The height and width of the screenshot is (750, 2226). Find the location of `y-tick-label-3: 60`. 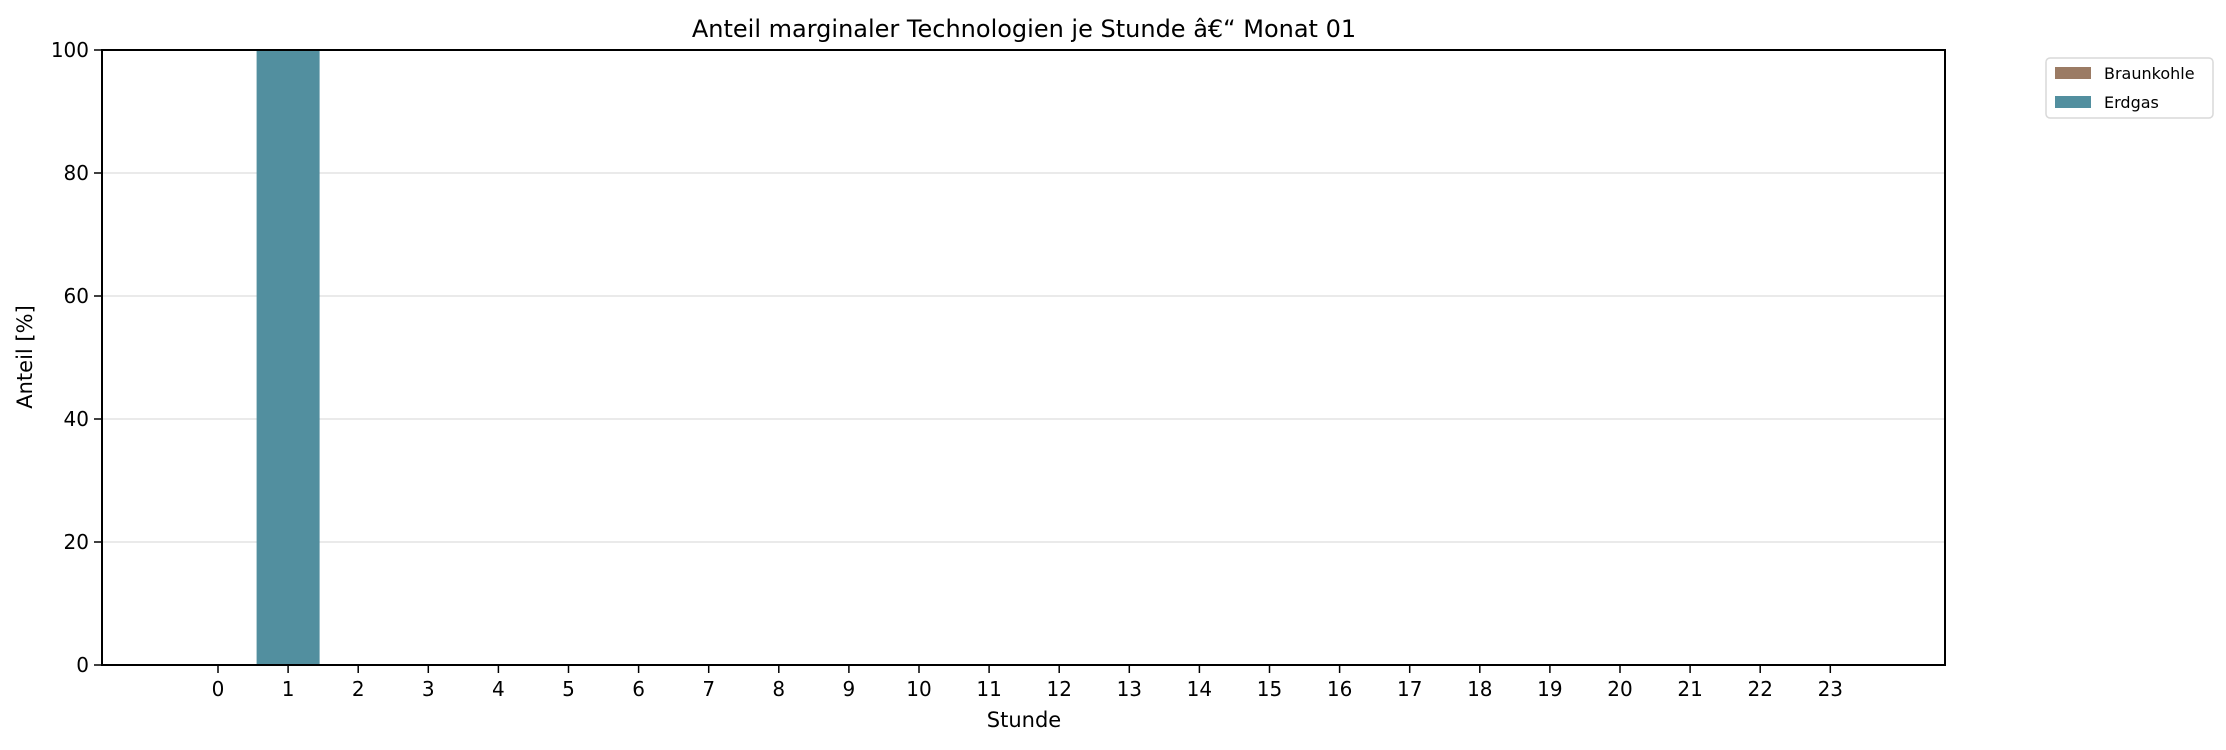

y-tick-label-3: 60 is located at coordinates (76, 296).